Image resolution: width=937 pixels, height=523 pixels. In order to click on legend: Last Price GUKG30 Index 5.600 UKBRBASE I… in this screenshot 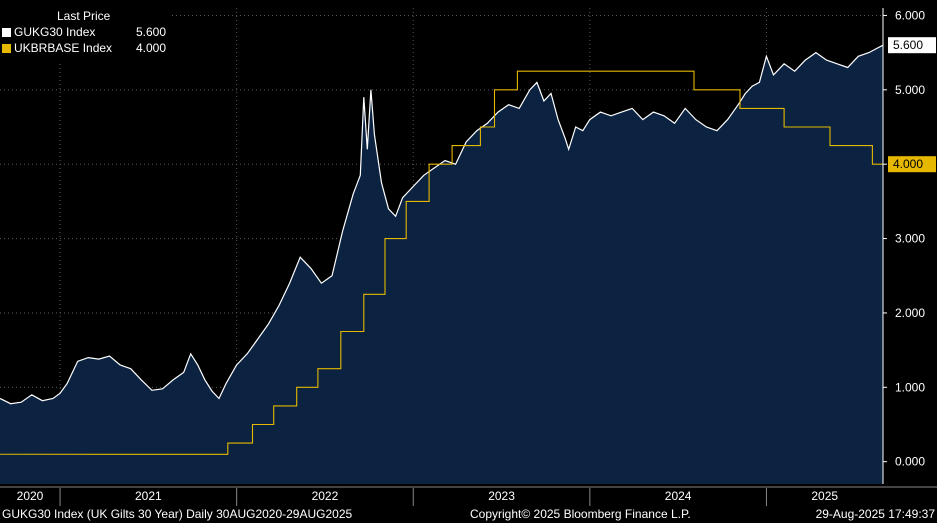, I will do `click(86, 36)`.